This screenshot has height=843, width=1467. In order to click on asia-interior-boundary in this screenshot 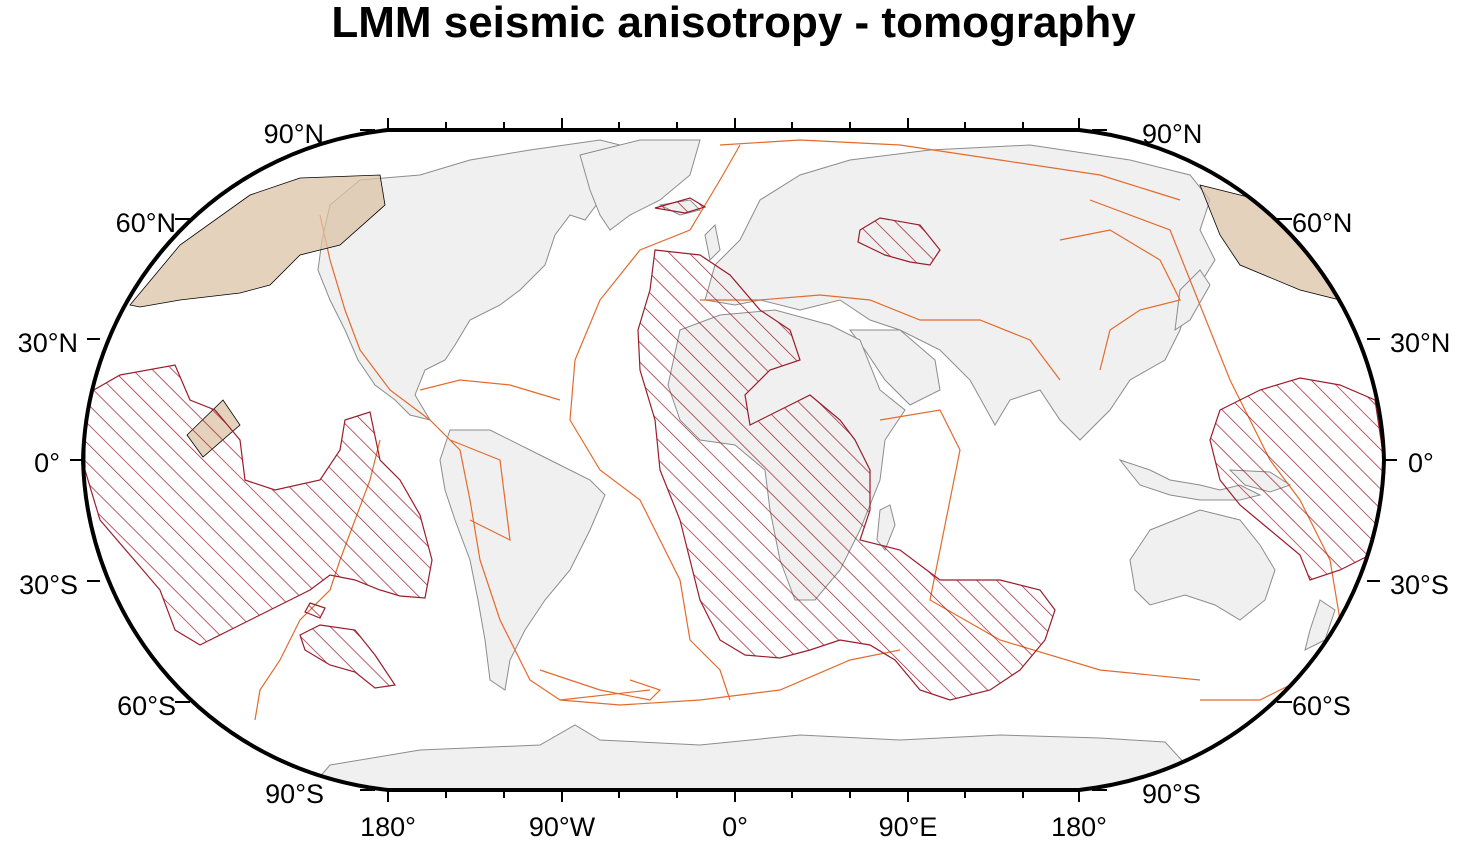, I will do `click(1120, 300)`.